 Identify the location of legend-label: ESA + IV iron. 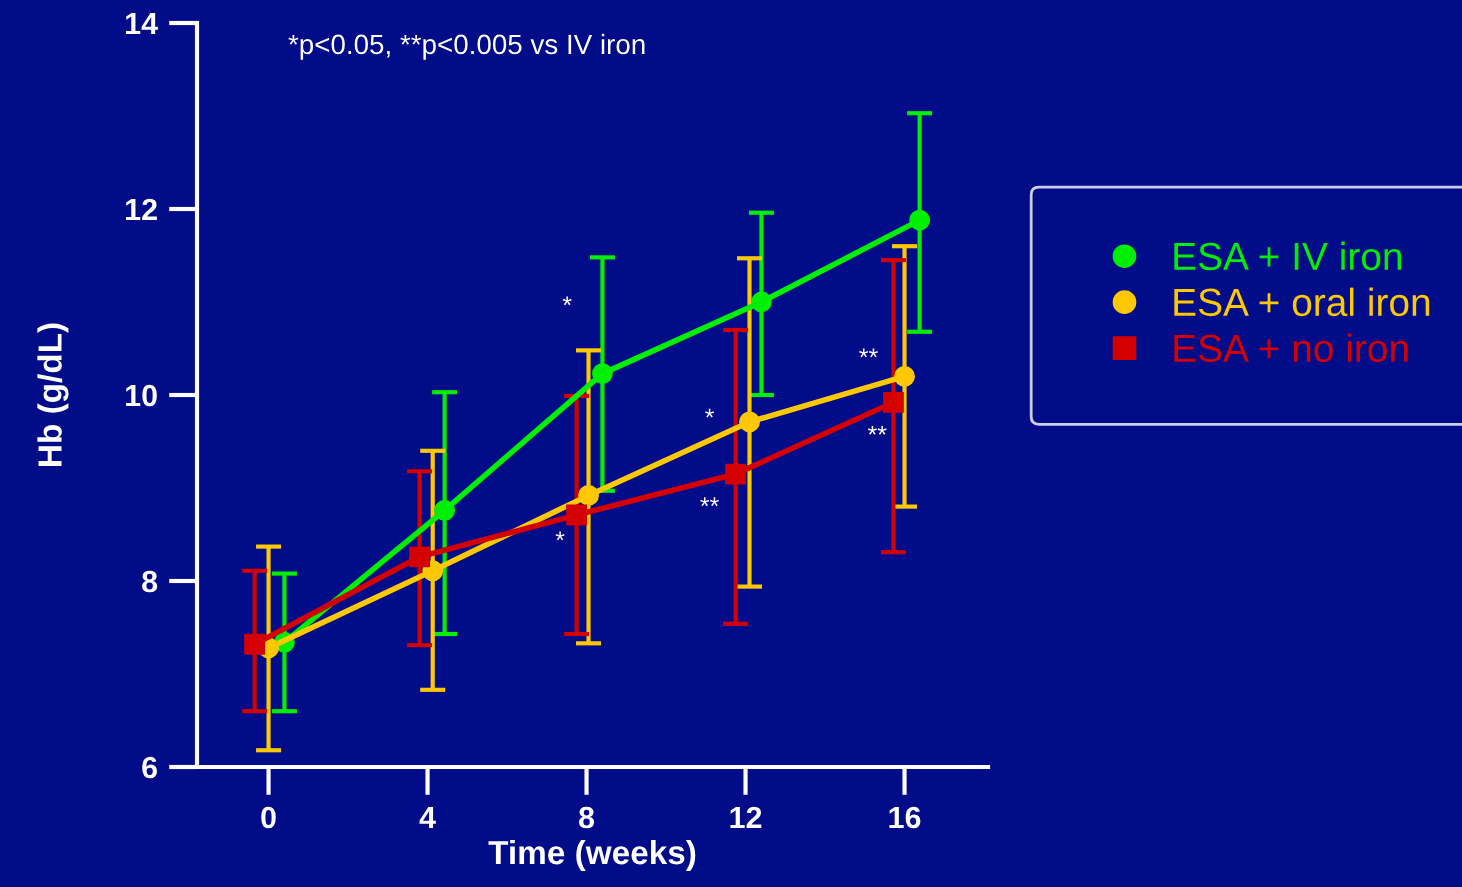
(1288, 256).